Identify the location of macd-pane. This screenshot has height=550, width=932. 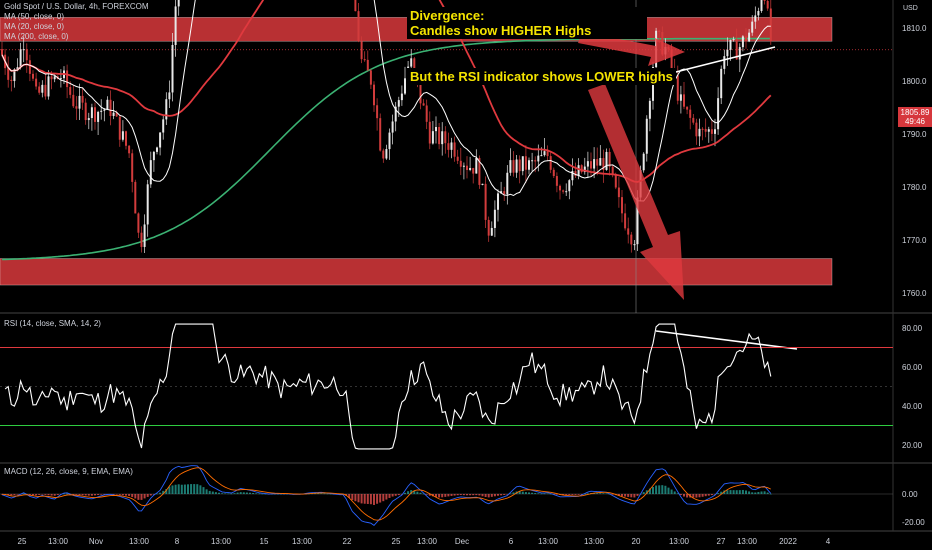
(446, 496).